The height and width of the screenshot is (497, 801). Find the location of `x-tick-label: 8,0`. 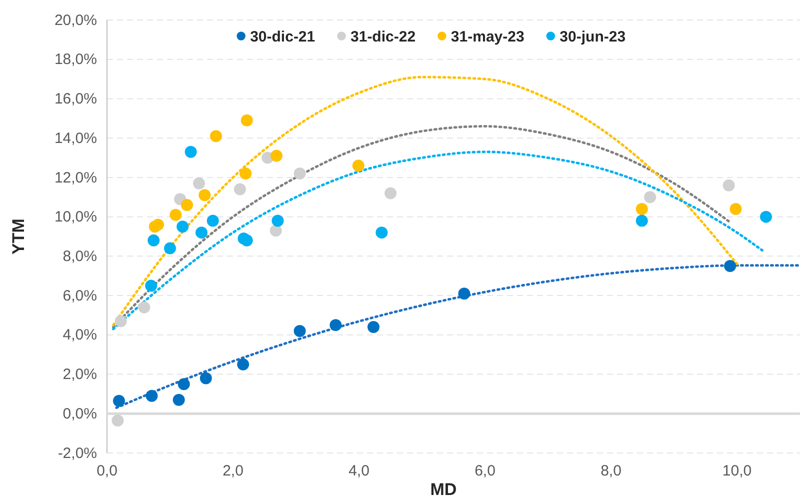

x-tick-label: 8,0 is located at coordinates (611, 471).